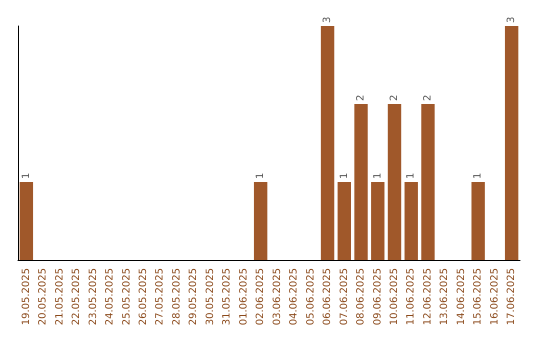 The height and width of the screenshot is (340, 540). What do you see at coordinates (227, 297) in the screenshot?
I see `x-tick-label: 31.05.2025` at bounding box center [227, 297].